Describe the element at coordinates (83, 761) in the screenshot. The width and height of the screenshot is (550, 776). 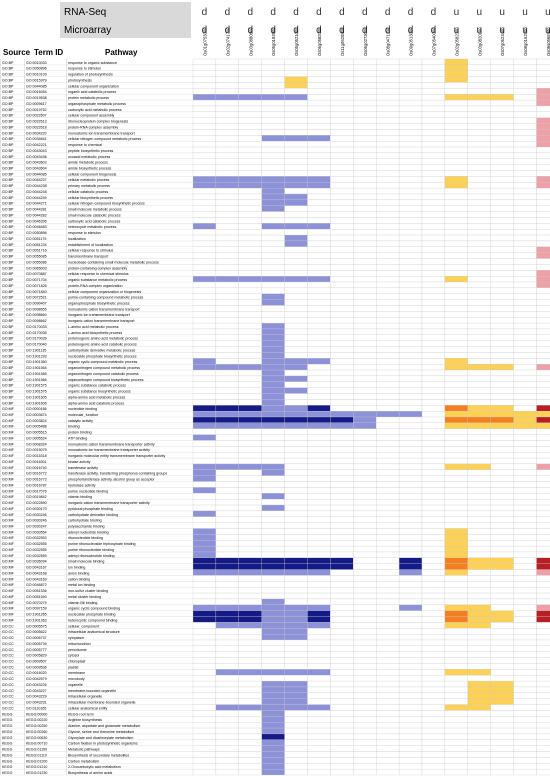
I see `row-pathway: Carbon metabolism` at that location.